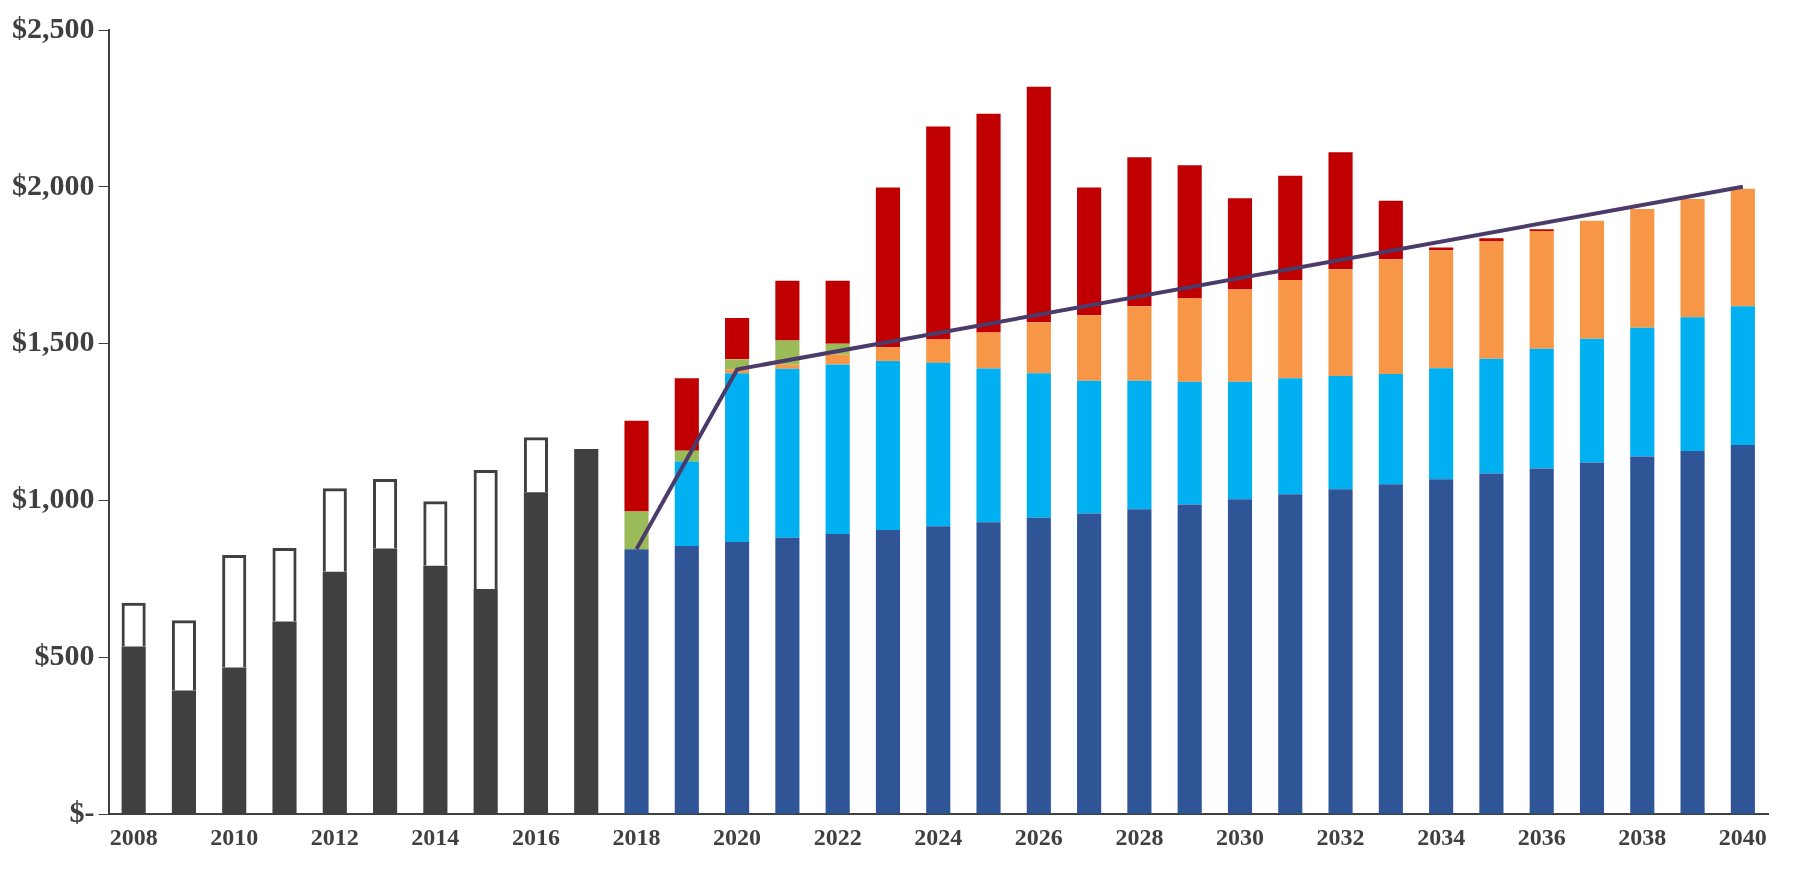 The height and width of the screenshot is (874, 1809). I want to click on x-tick-label: 2030, so click(1239, 836).